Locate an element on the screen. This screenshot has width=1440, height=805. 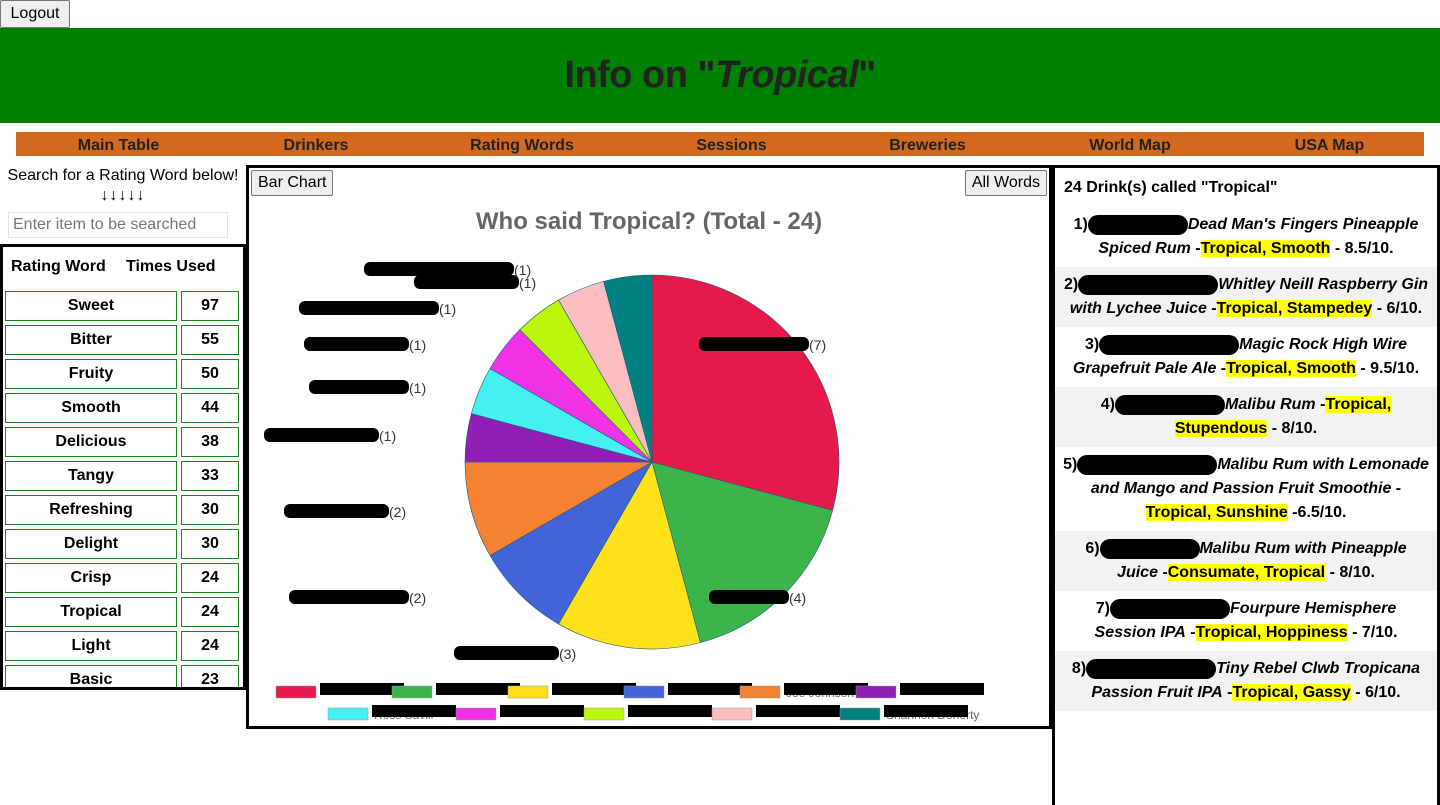
logout-button: Logout is located at coordinates (35, 14).